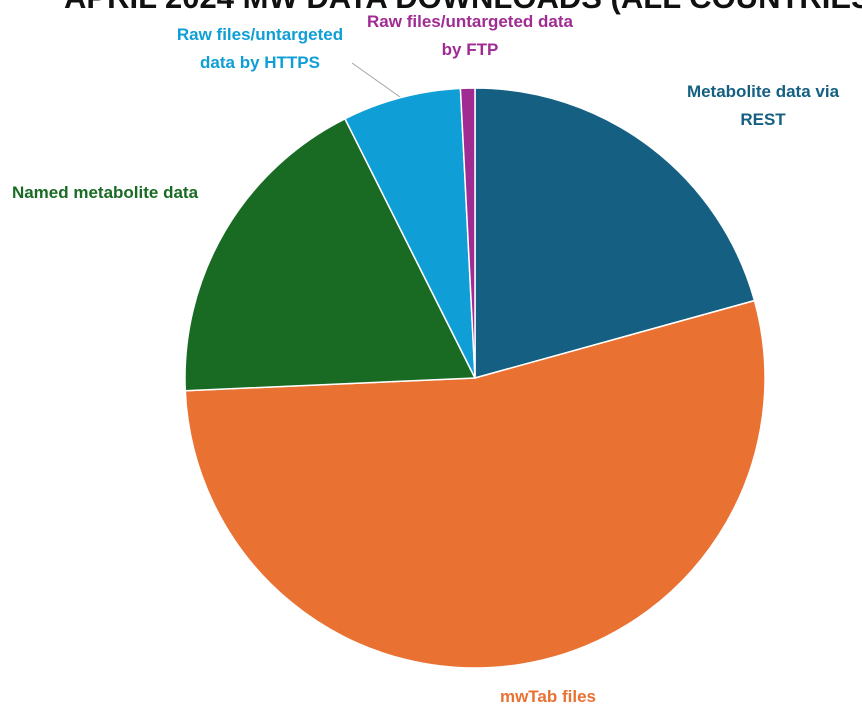  I want to click on slice-label: Raw files/untargeted data by HTTPS, so click(260, 48).